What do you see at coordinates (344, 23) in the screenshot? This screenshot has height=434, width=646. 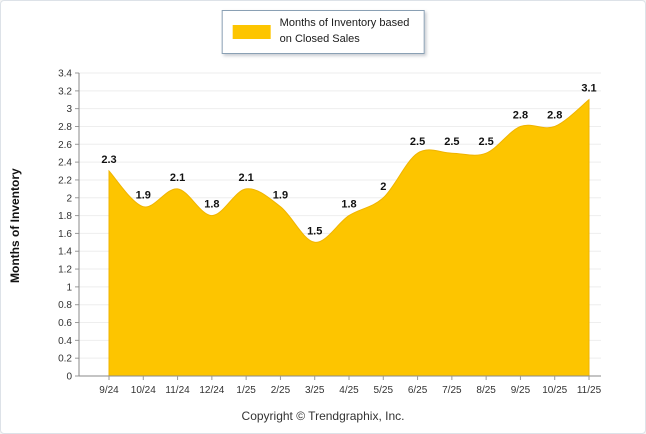 I see `legend-label-line1: Months of Inventory based` at bounding box center [344, 23].